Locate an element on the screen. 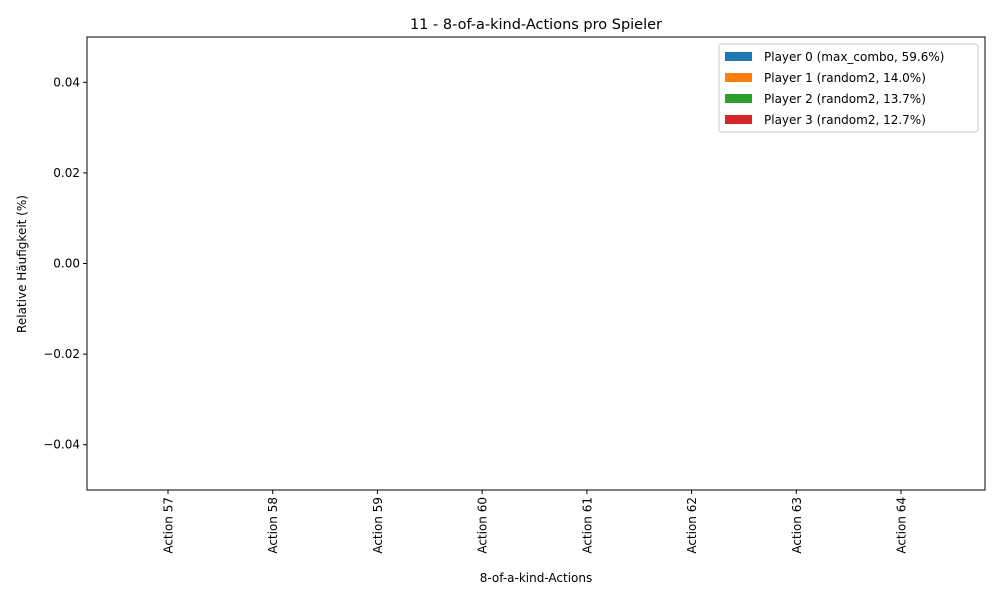 Image resolution: width=1000 pixels, height=604 pixels. legend-label: Player 0 (max_combo, 59.6%) is located at coordinates (854, 57).